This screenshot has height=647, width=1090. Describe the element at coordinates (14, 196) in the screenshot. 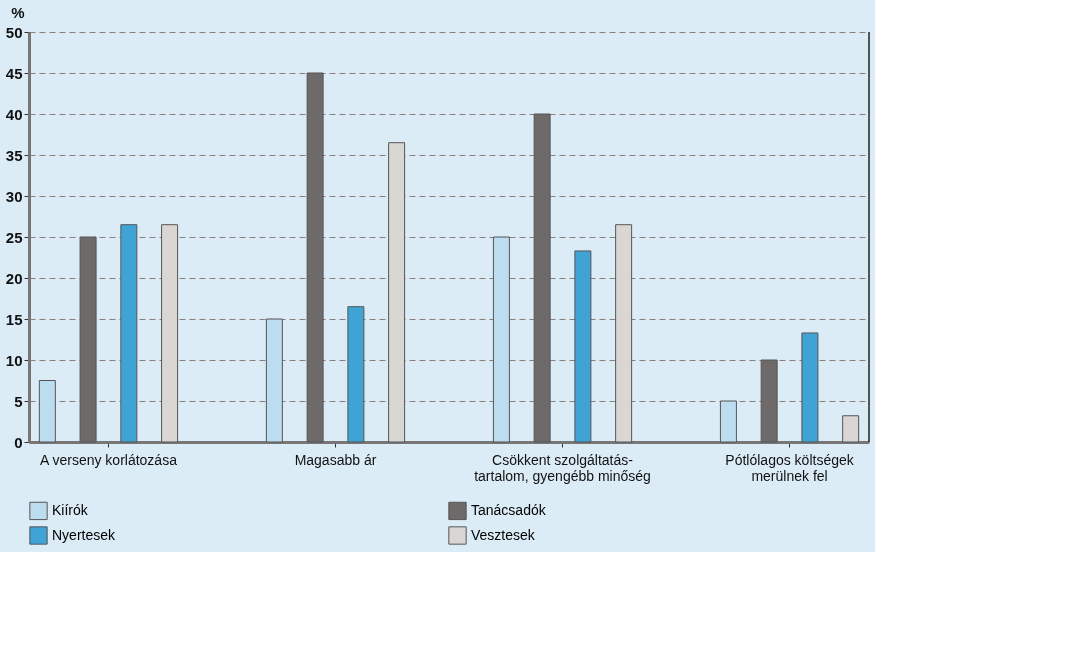

I see `y-tick-label: 30` at that location.